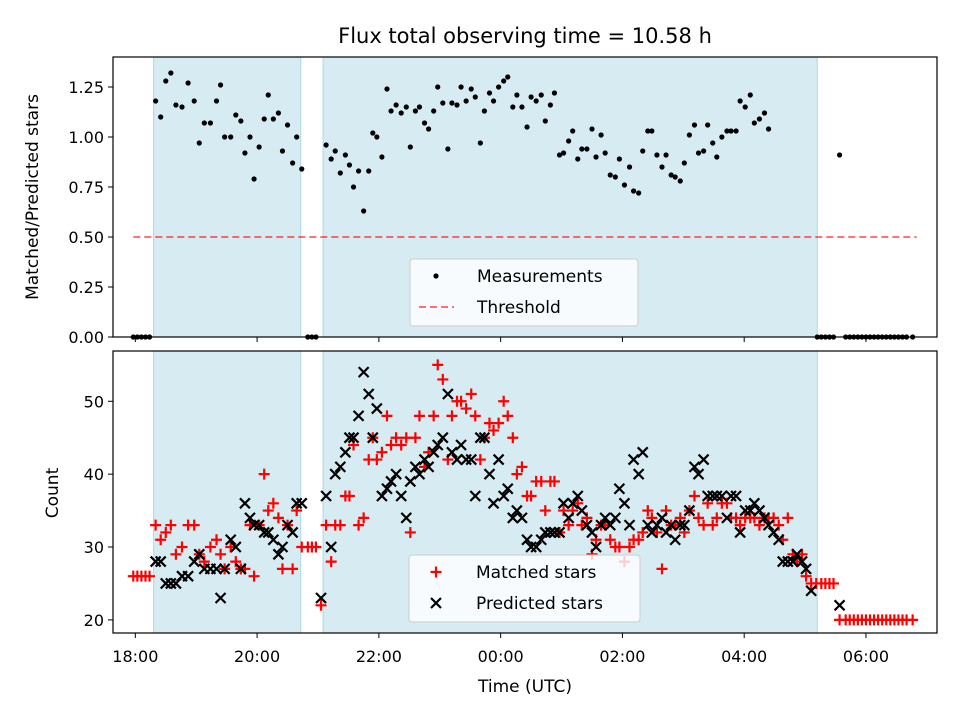  What do you see at coordinates (436, 603) in the screenshot?
I see `legend-marker-predicted` at bounding box center [436, 603].